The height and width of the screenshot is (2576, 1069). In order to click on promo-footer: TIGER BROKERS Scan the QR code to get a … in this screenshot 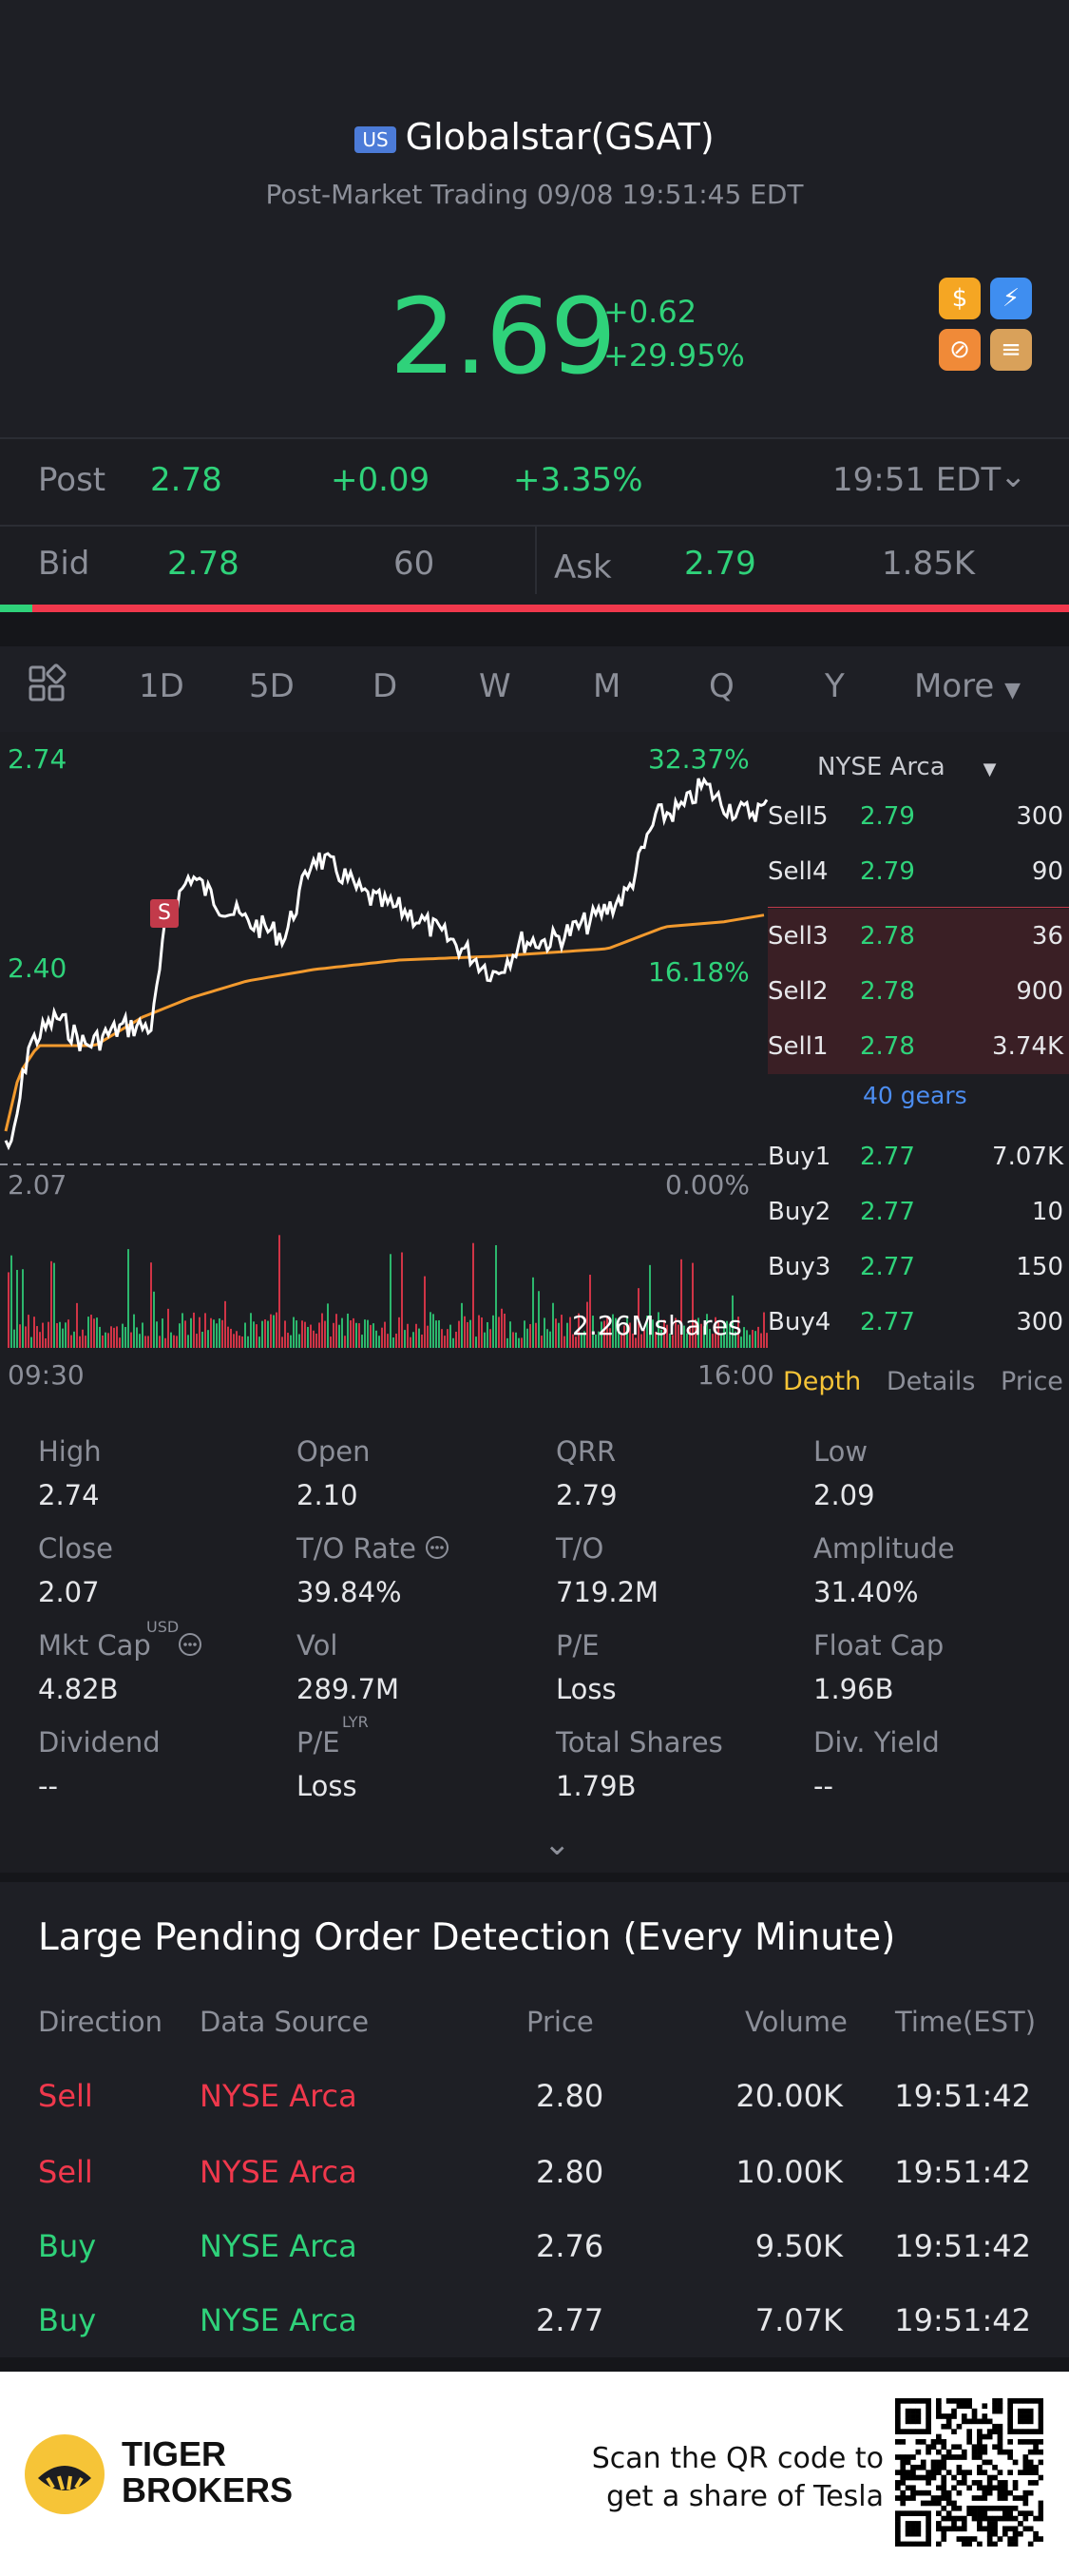, I will do `click(534, 2474)`.